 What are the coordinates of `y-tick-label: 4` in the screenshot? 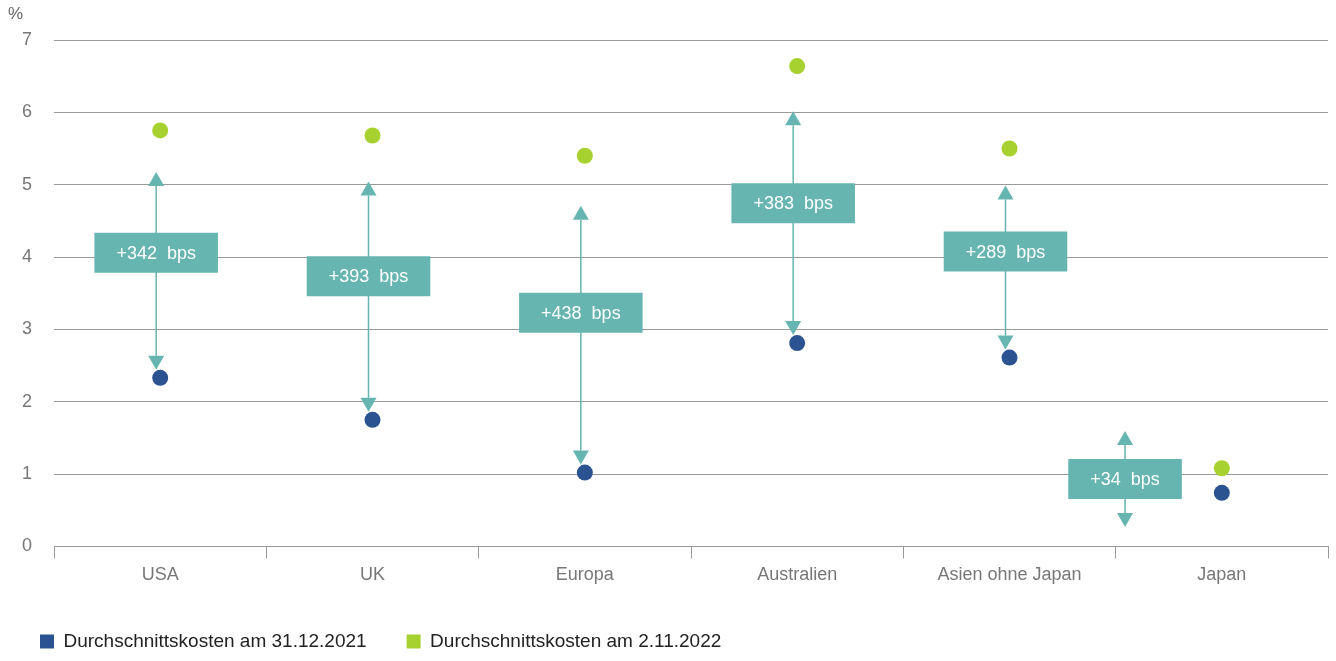 It's located at (27, 256).